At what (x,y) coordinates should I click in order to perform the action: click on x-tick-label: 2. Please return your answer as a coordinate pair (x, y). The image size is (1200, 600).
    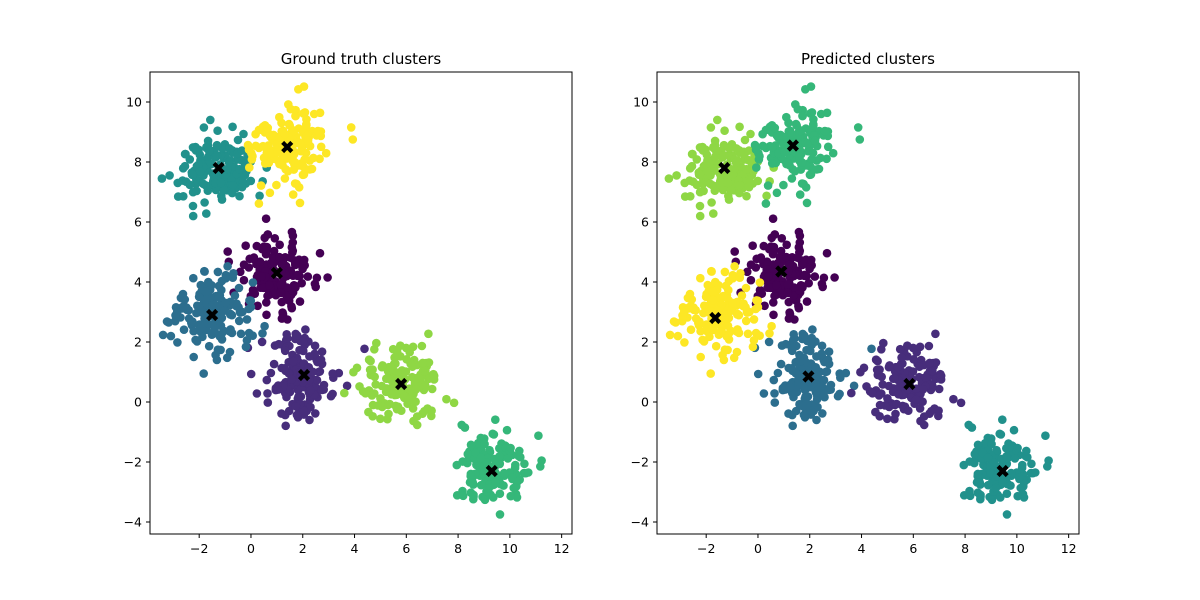
    Looking at the image, I should click on (810, 548).